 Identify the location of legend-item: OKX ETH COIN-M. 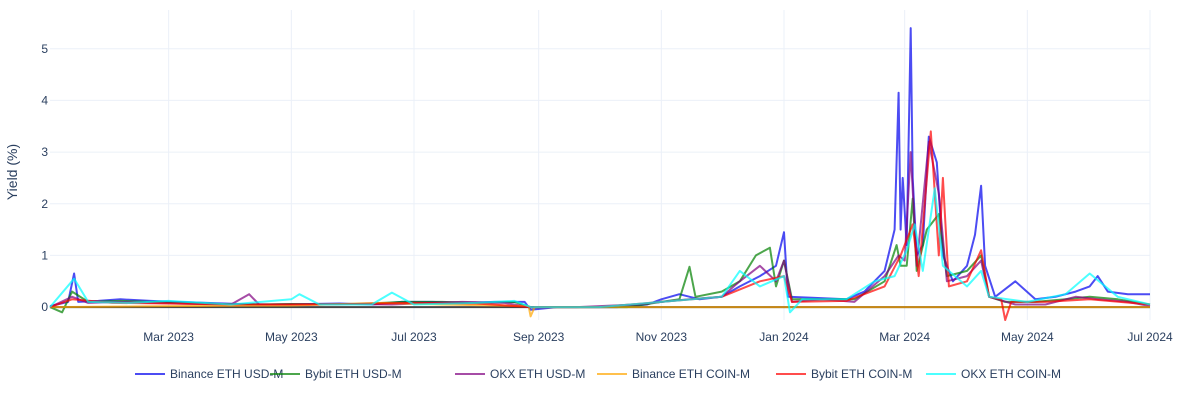
(993, 374).